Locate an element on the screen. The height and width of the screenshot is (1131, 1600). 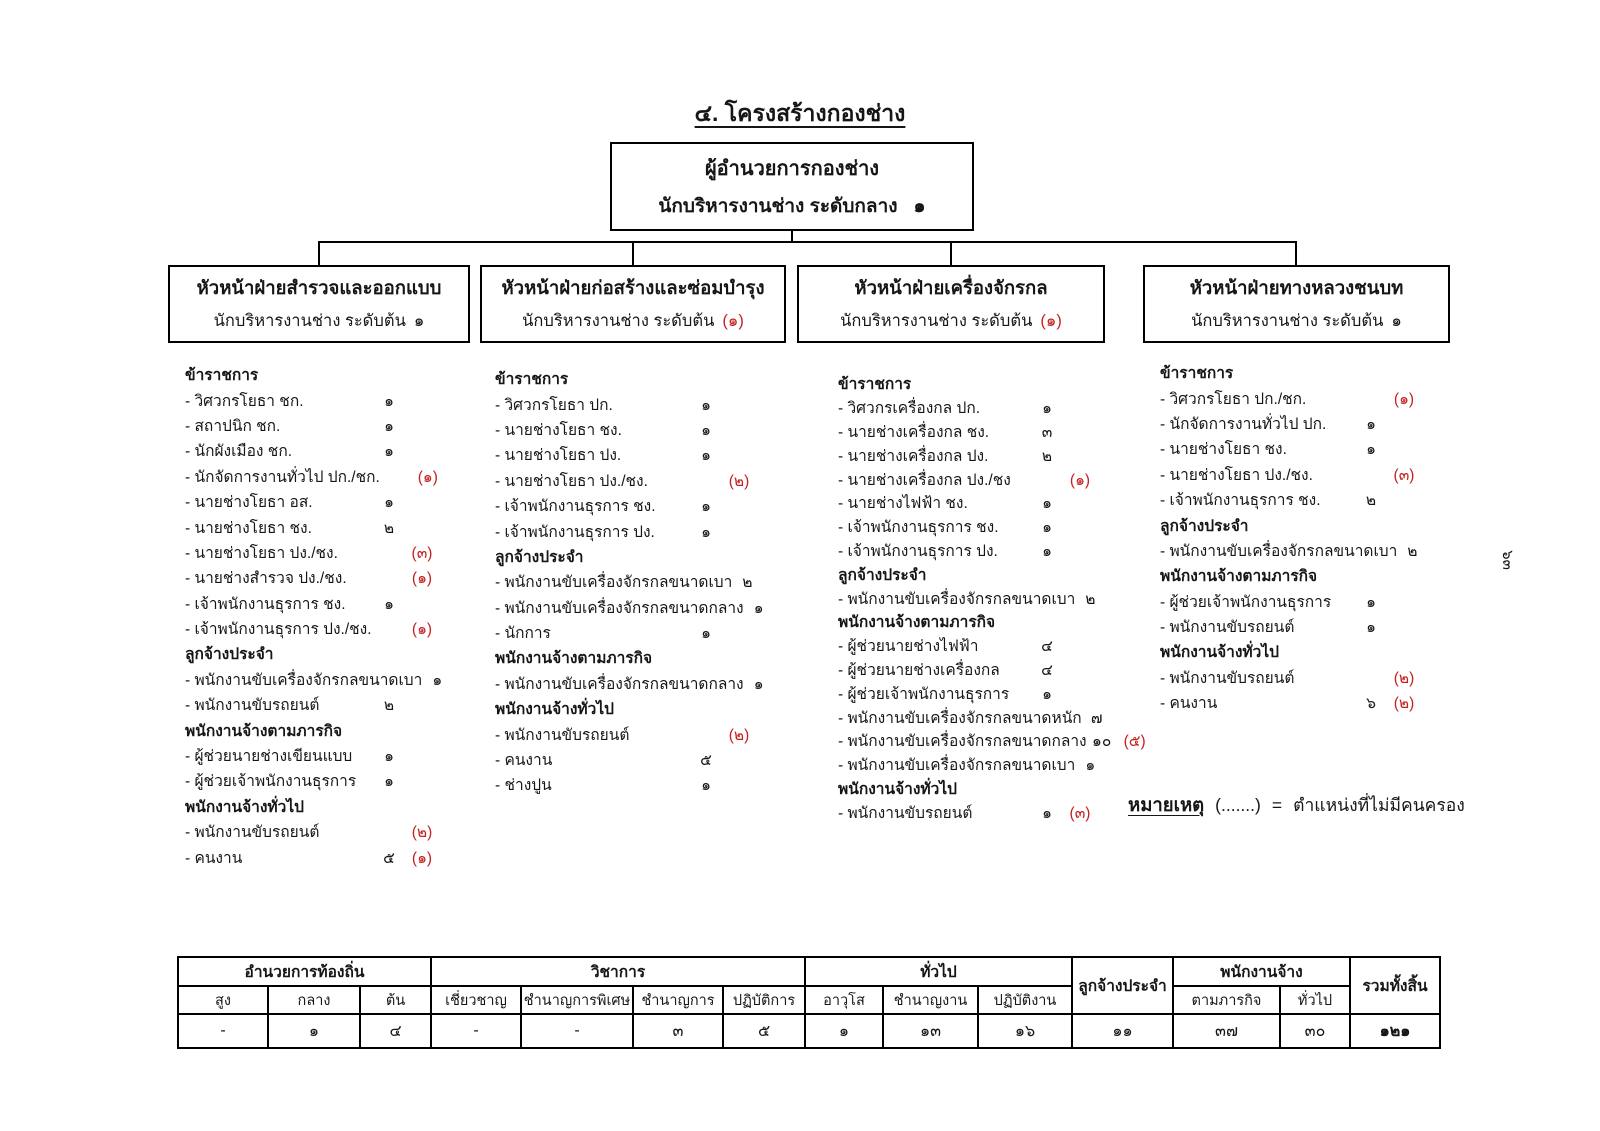
table-value-cell: ๑๓ is located at coordinates (930, 1031).